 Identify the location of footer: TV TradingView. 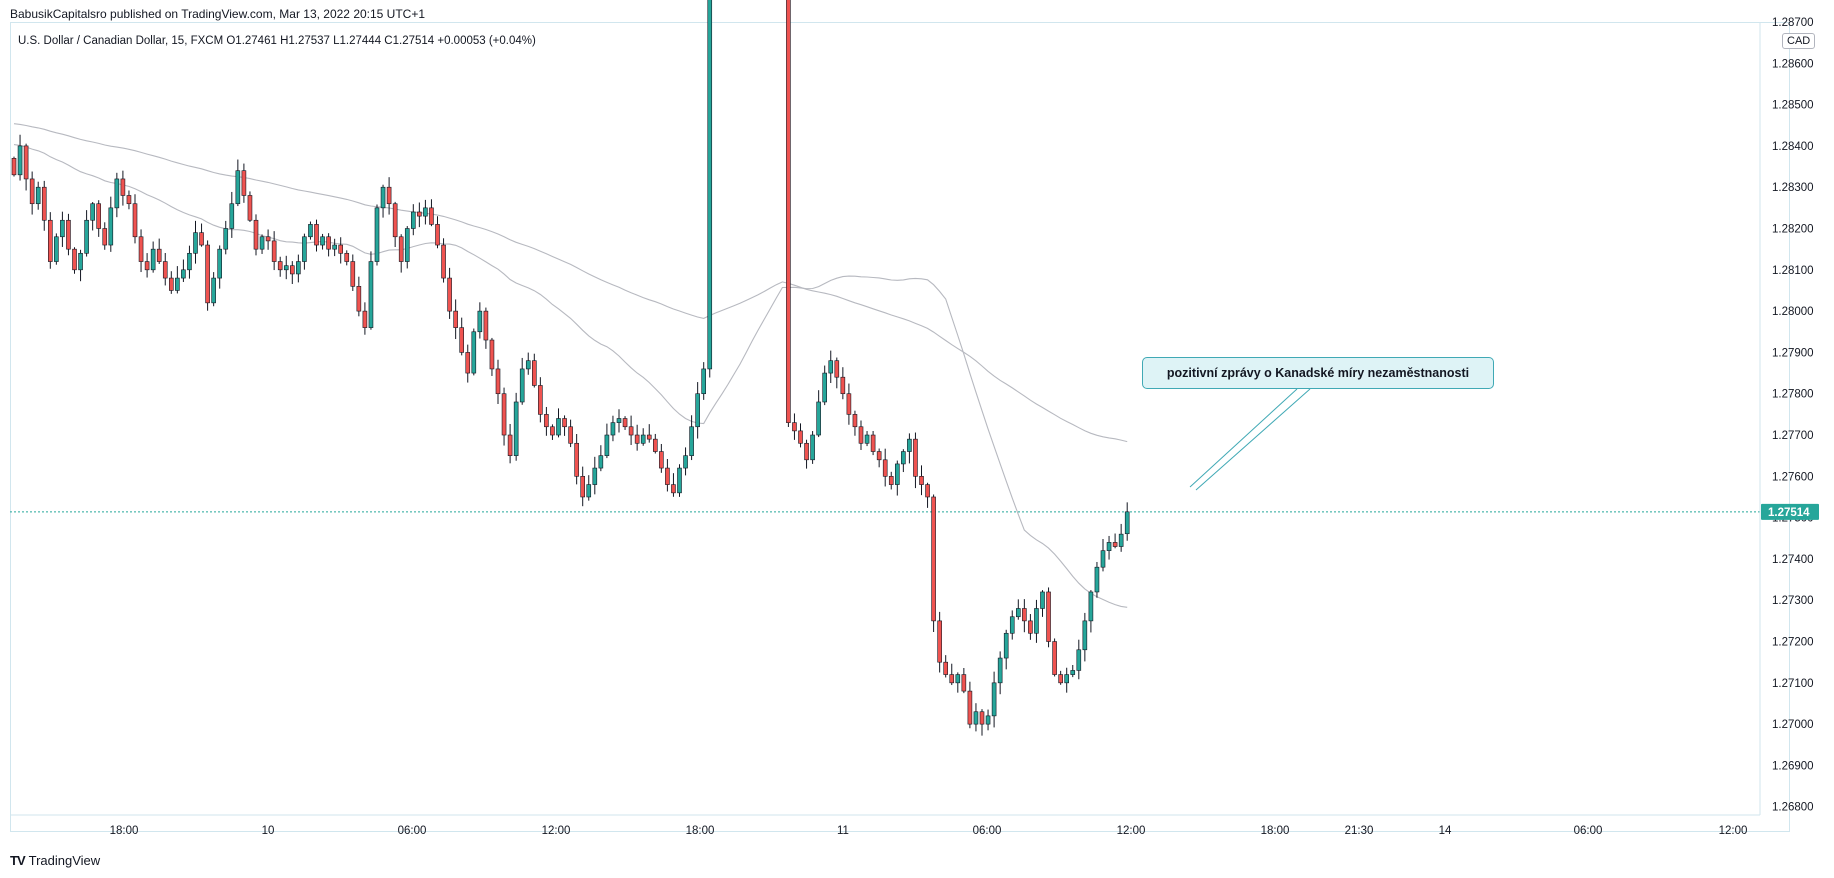
(55, 860).